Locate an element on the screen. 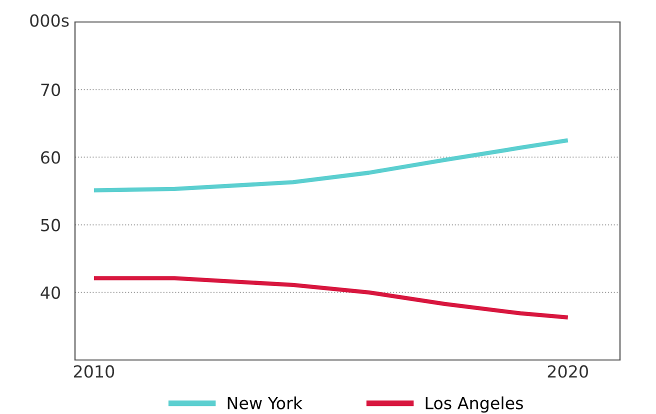  legend-label: New York is located at coordinates (265, 403).